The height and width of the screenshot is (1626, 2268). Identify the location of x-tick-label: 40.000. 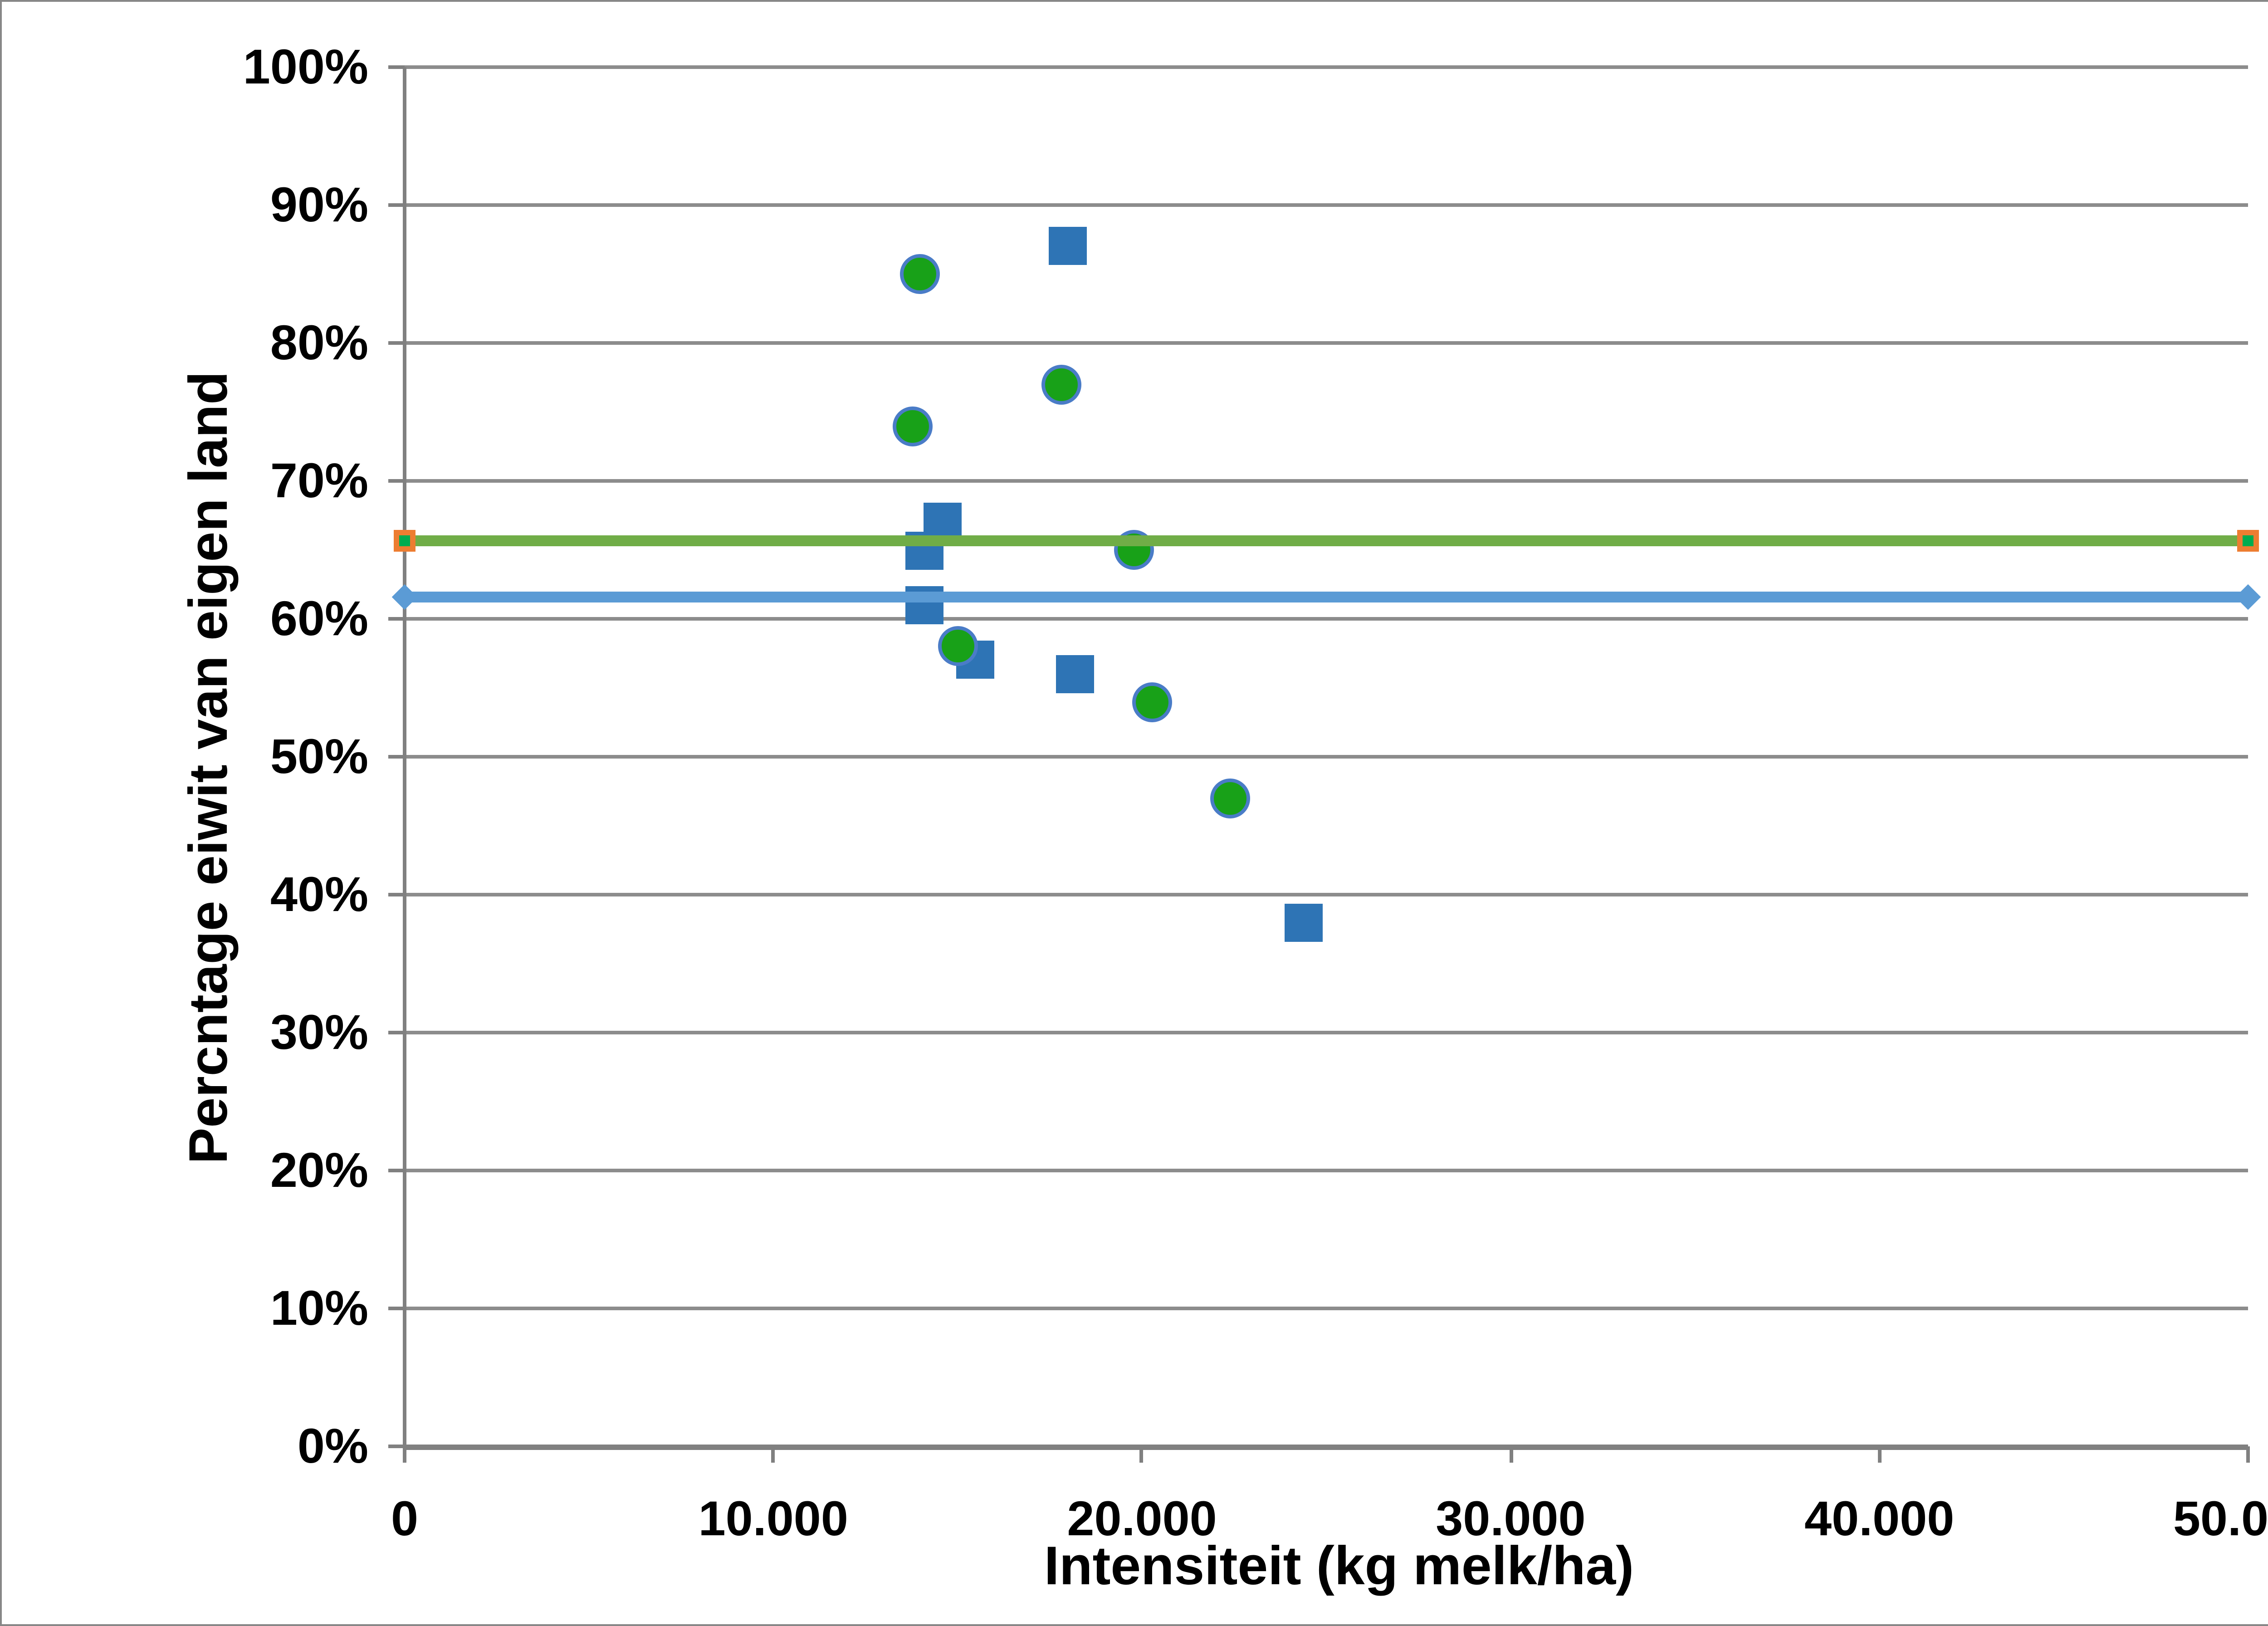
(1880, 1519).